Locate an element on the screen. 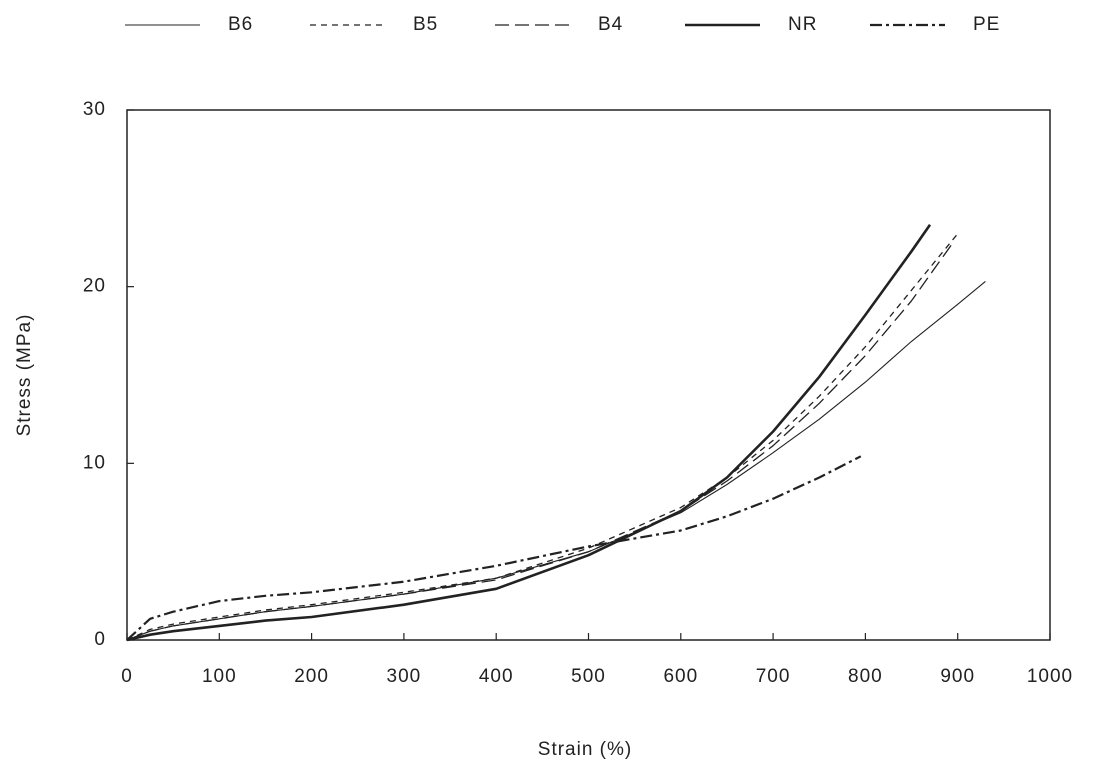 The height and width of the screenshot is (769, 1094). x-tick-label: 400 is located at coordinates (496, 676).